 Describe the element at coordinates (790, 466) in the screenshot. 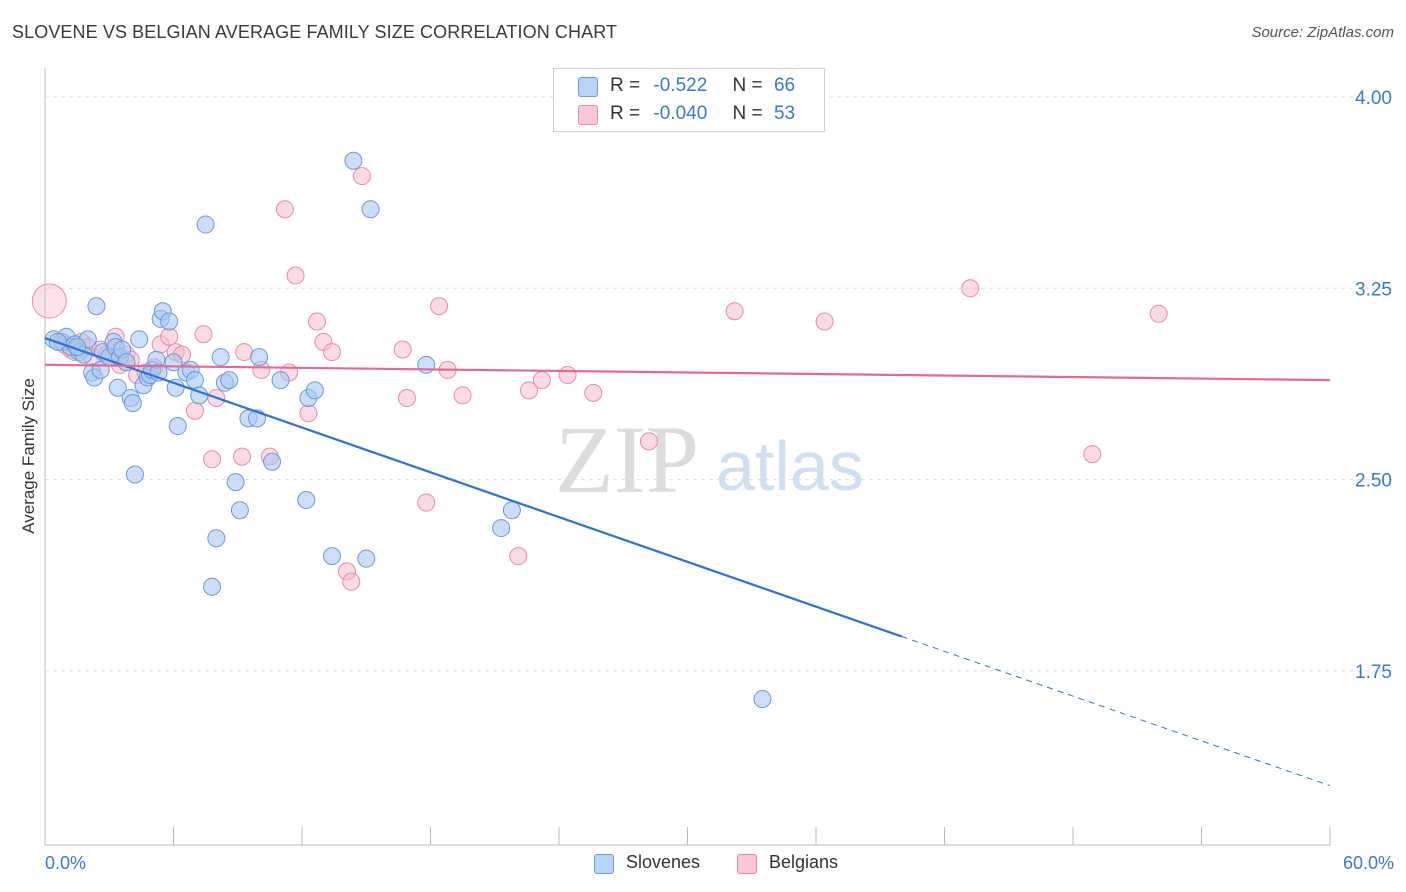

I see `watermark-atlas: atlas` at that location.